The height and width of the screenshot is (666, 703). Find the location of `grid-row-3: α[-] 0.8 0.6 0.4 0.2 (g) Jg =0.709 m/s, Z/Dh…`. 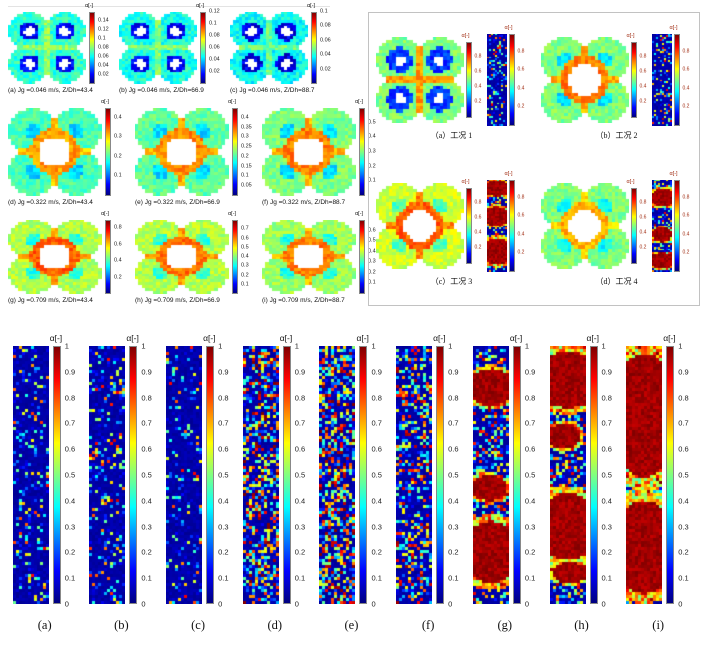

grid-row-3: α[-] 0.8 0.6 0.4 0.2 (g) Jg =0.709 m/s, Z/Dh… is located at coordinates (192, 257).